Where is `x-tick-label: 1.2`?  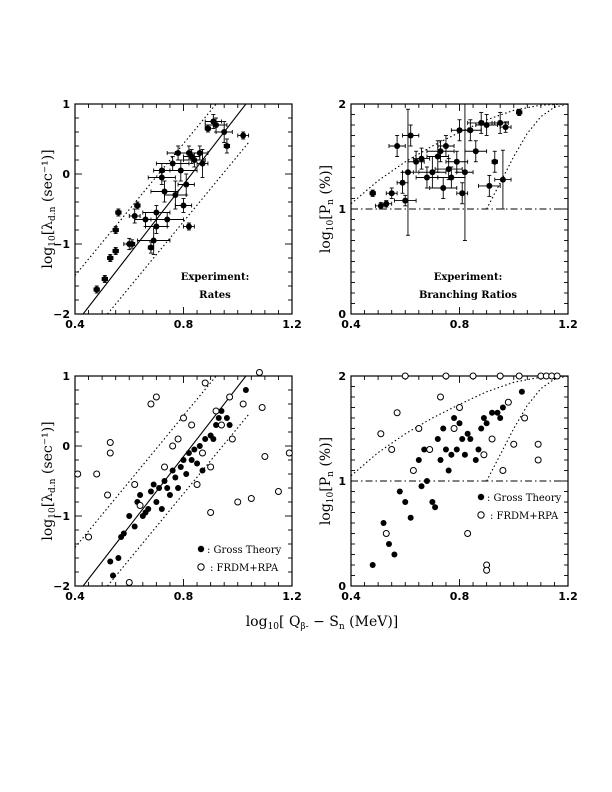
x-tick-label: 1.2 is located at coordinates (292, 596).